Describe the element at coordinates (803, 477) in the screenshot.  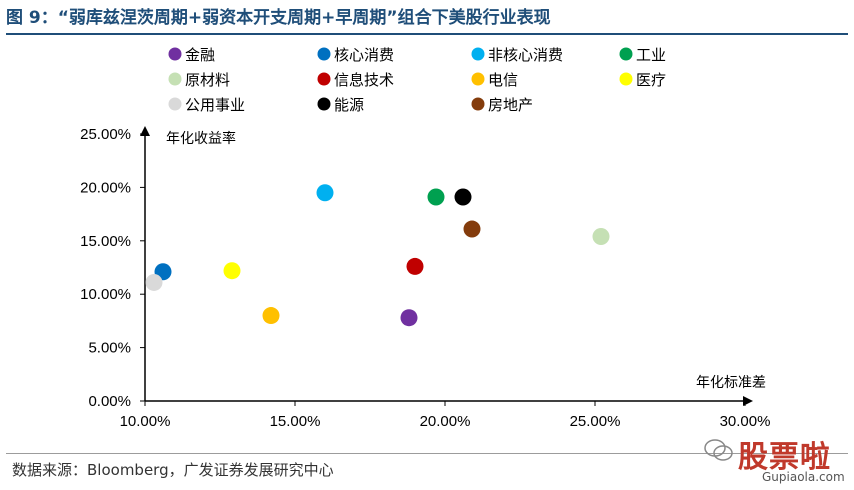
I see `watermark-url: Gupiaola.com` at that location.